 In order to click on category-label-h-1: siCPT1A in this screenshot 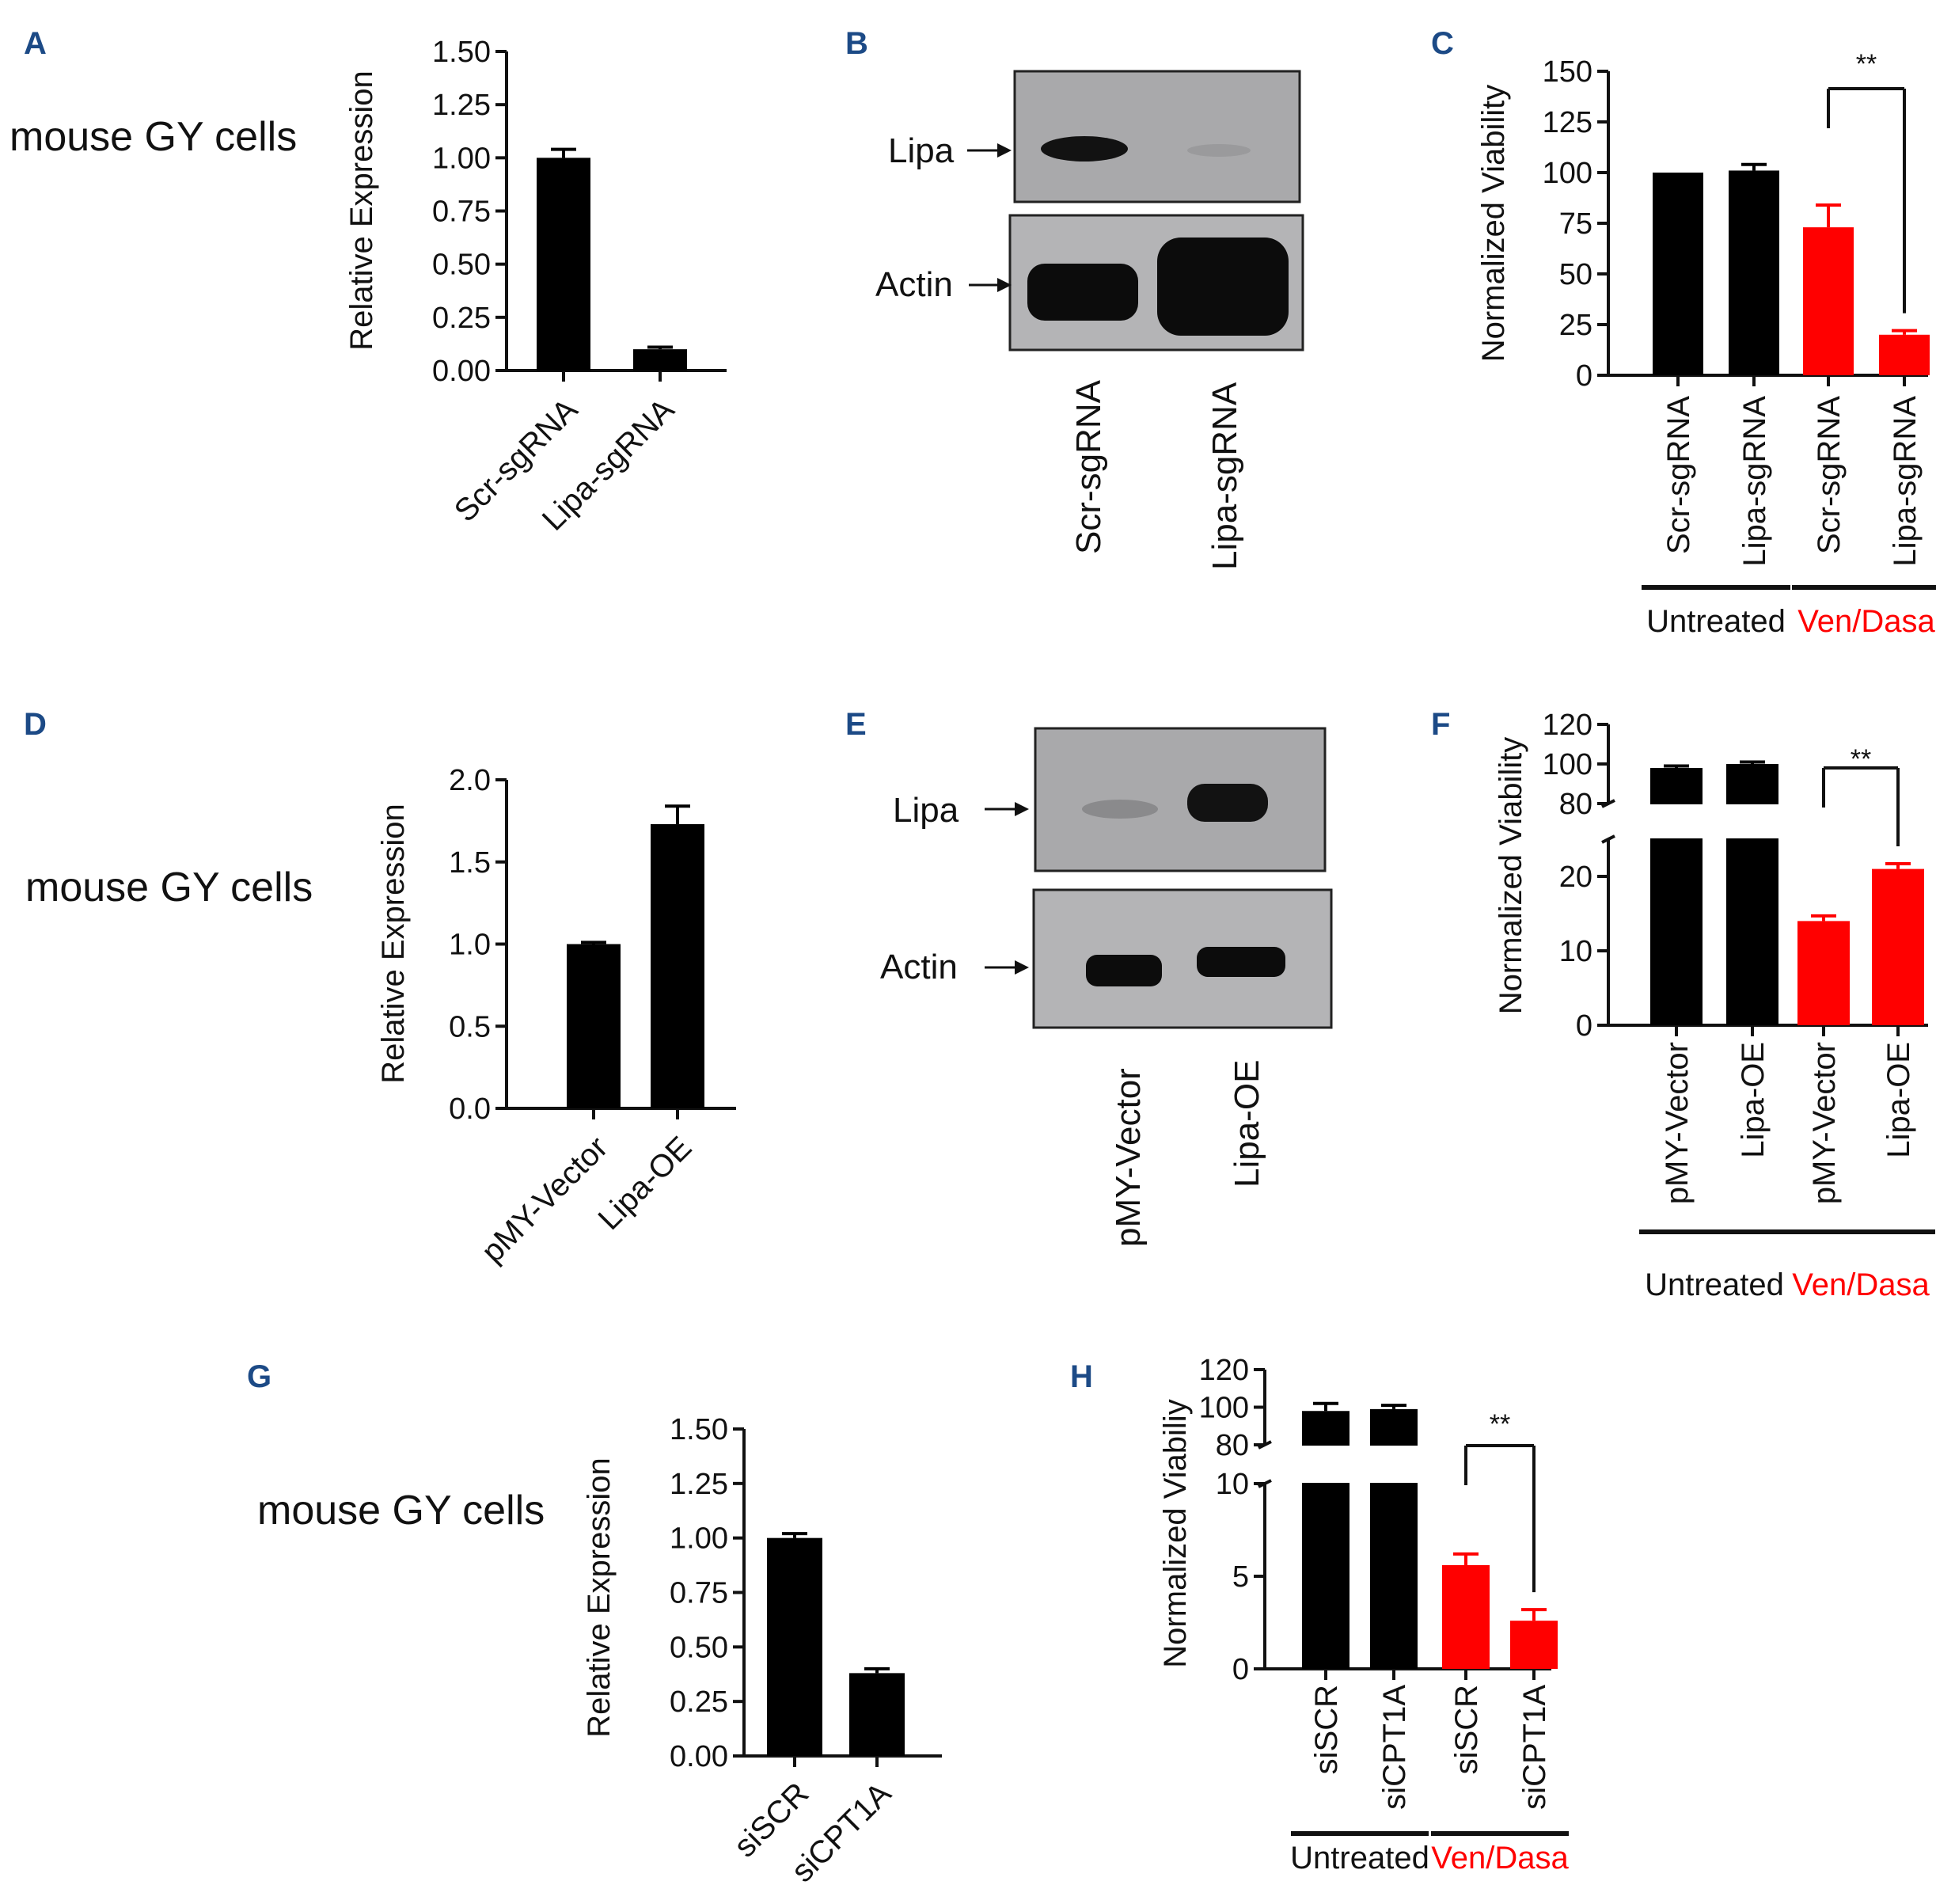, I will do `click(1394, 1747)`.